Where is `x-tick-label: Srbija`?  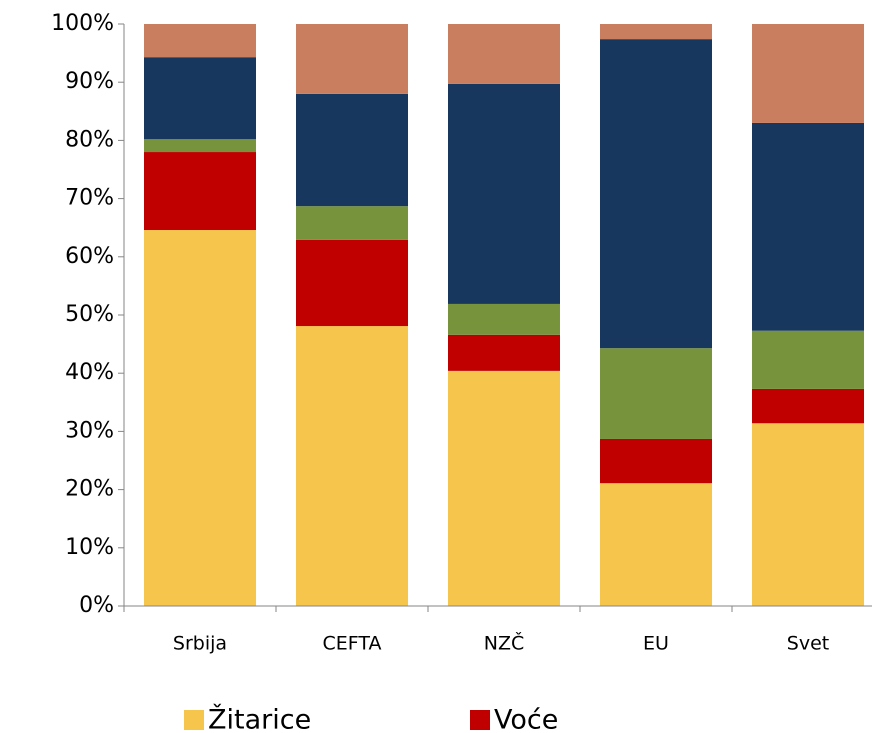
x-tick-label: Srbija is located at coordinates (200, 644).